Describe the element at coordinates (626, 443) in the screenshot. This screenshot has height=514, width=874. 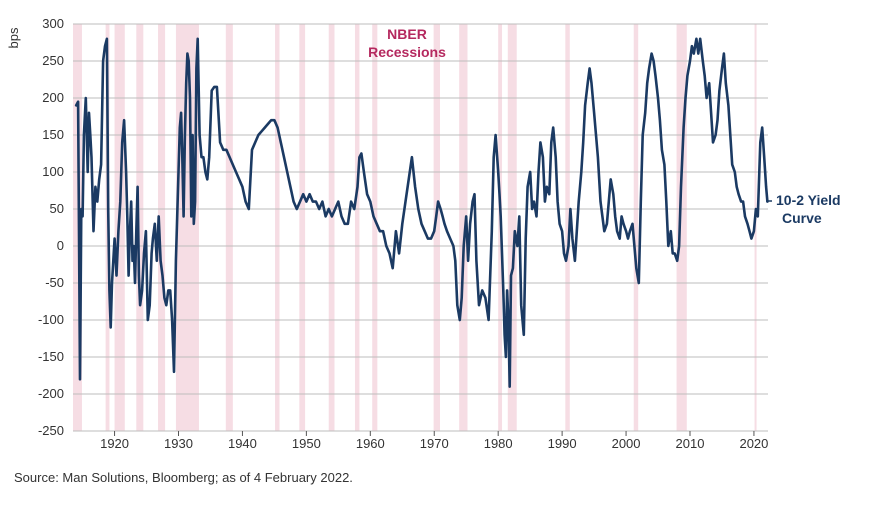
I see `x-tick-2000: 2000` at that location.